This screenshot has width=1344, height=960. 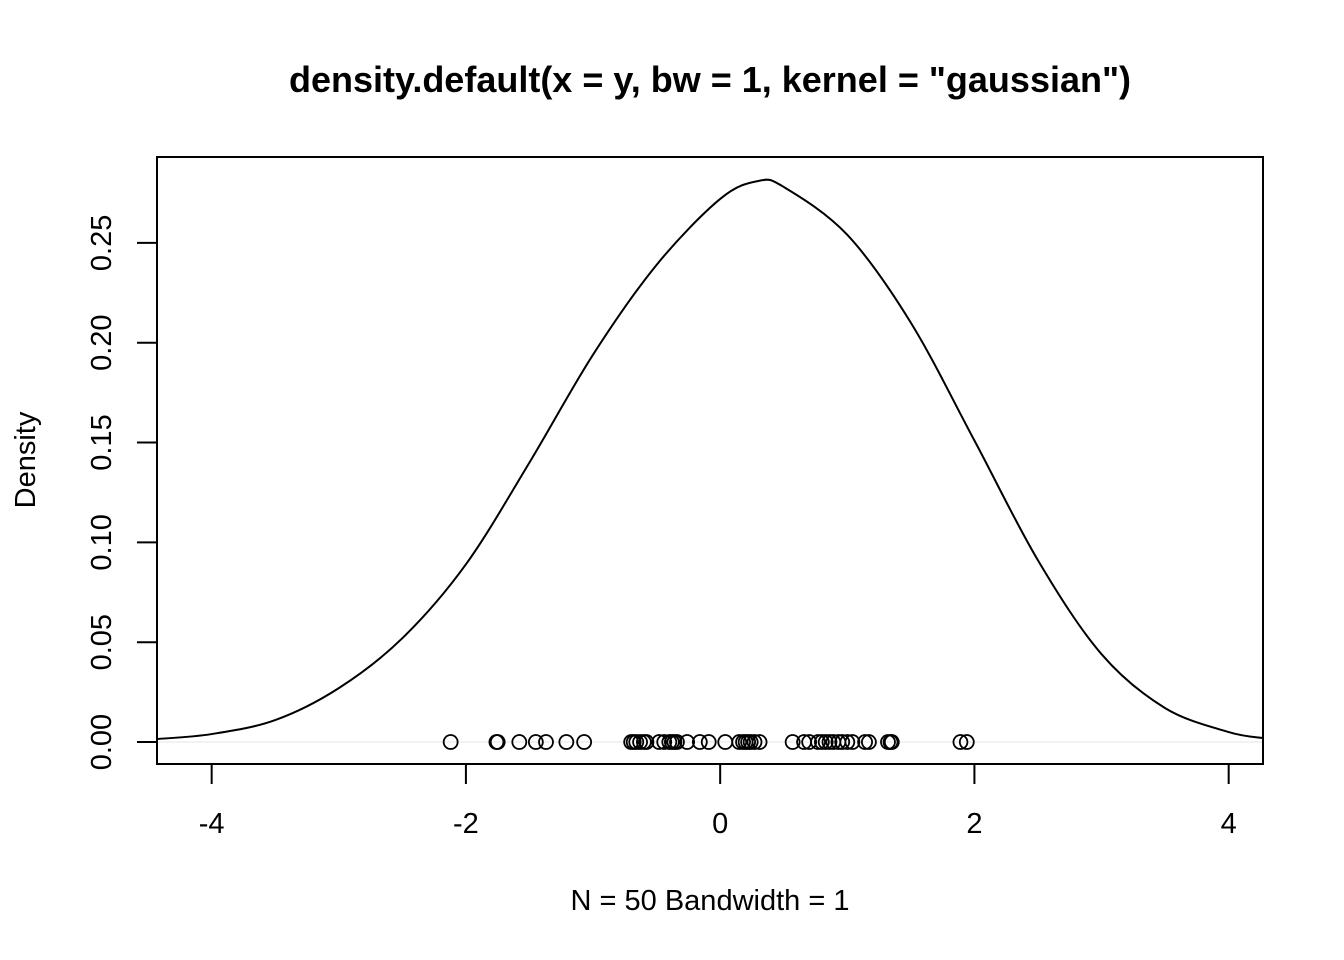 What do you see at coordinates (102, 642) in the screenshot?
I see `y-tick-label: 0.05` at bounding box center [102, 642].